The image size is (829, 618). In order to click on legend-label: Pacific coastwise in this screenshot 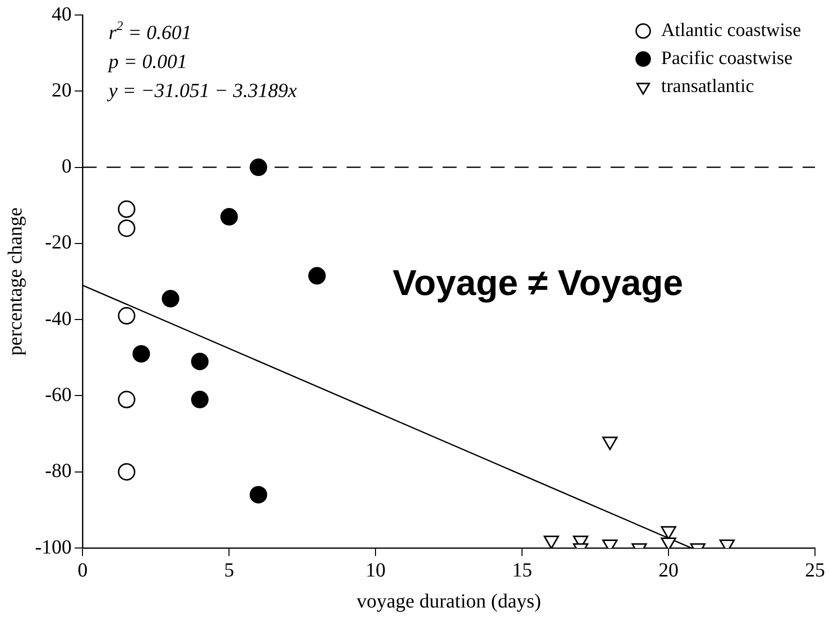, I will do `click(727, 58)`.